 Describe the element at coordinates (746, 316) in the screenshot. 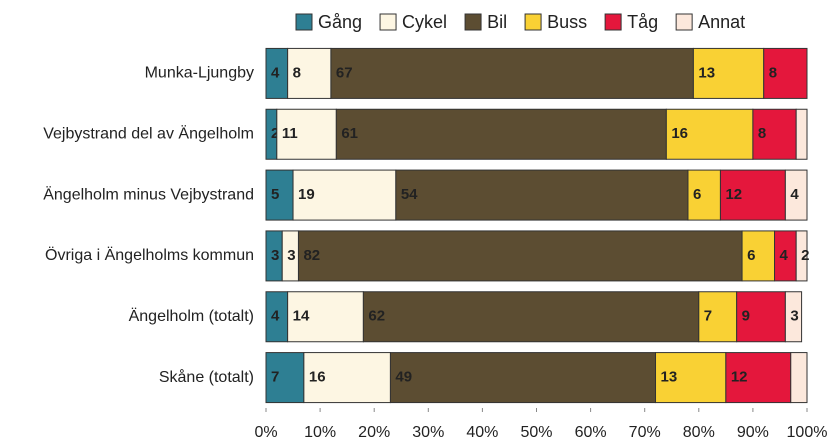

I see `data-label: 9` at that location.